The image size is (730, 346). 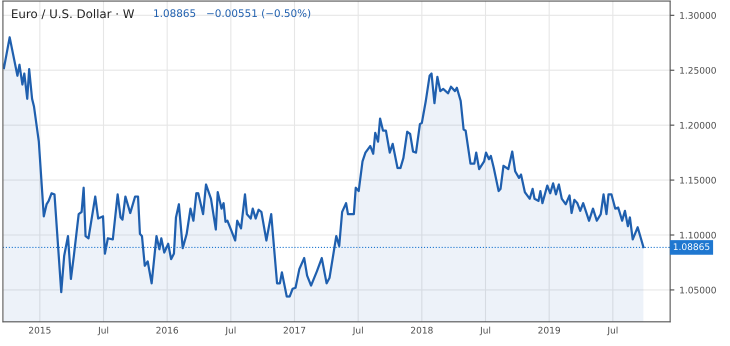 What do you see at coordinates (698, 15) in the screenshot?
I see `y-tick-label: 1.30000` at bounding box center [698, 15].